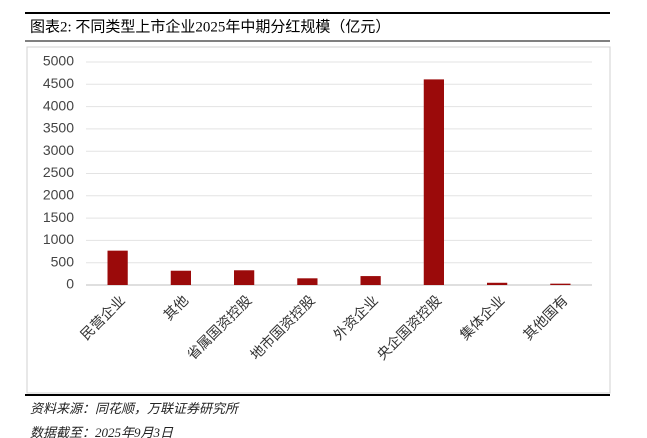 The height and width of the screenshot is (438, 647). I want to click on y-tick-label: 4500, so click(58, 83).